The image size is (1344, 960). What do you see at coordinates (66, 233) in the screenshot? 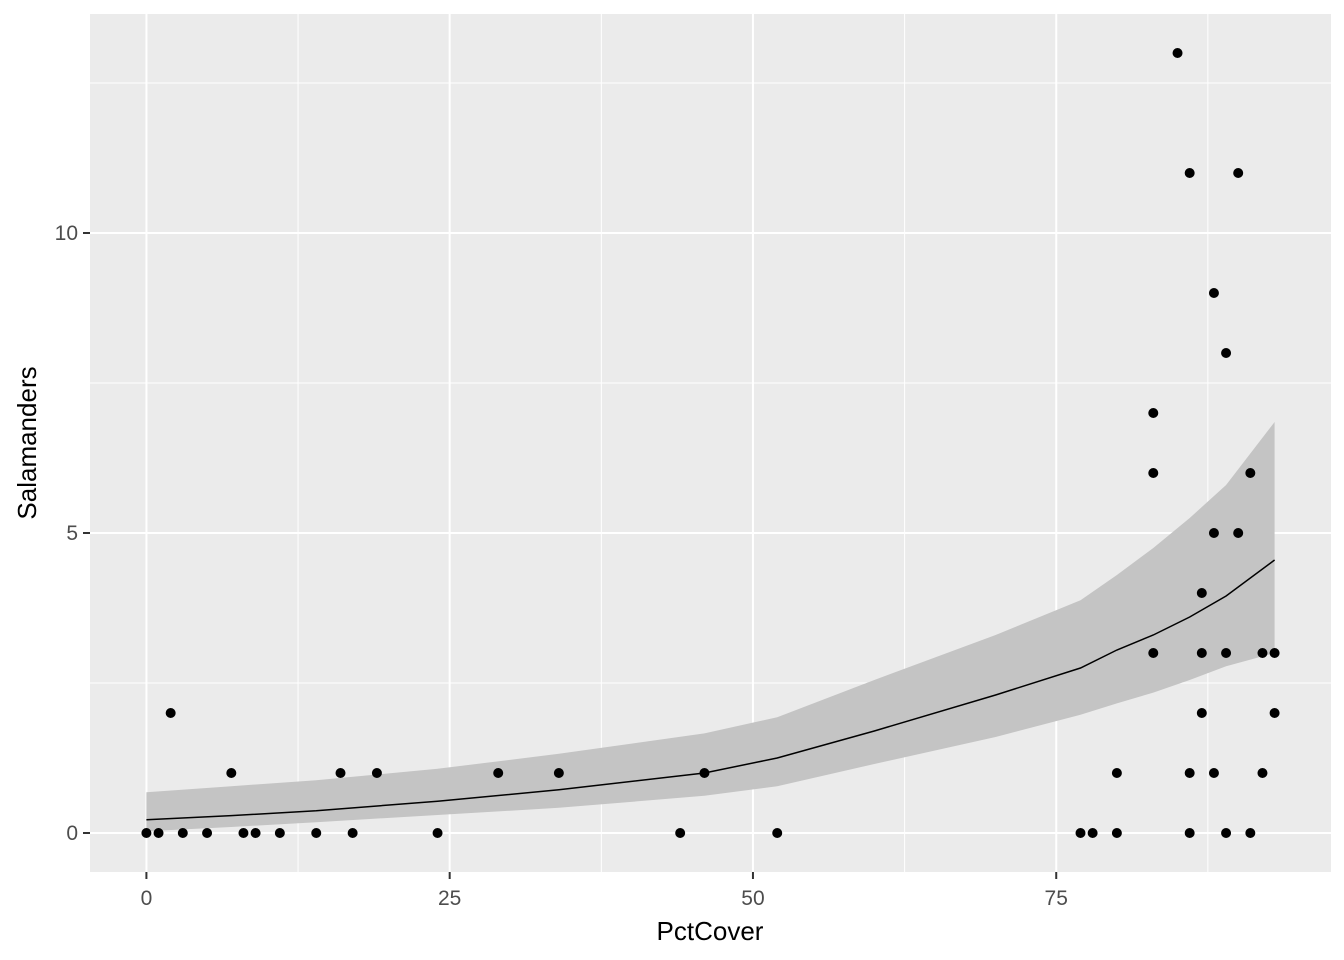
I see `y-tick-label: 10` at bounding box center [66, 233].